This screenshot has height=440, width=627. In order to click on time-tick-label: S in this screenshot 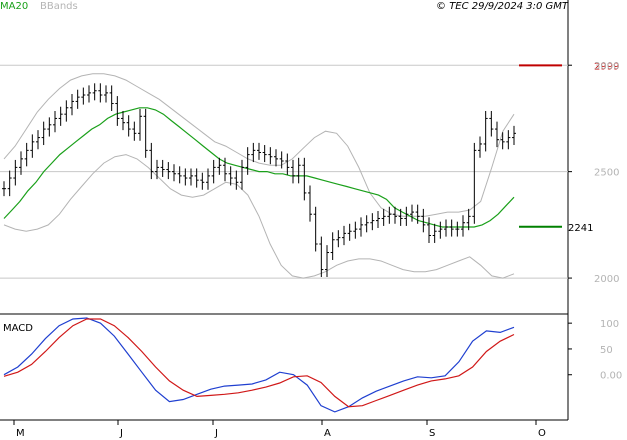, I will do `click(432, 433)`.